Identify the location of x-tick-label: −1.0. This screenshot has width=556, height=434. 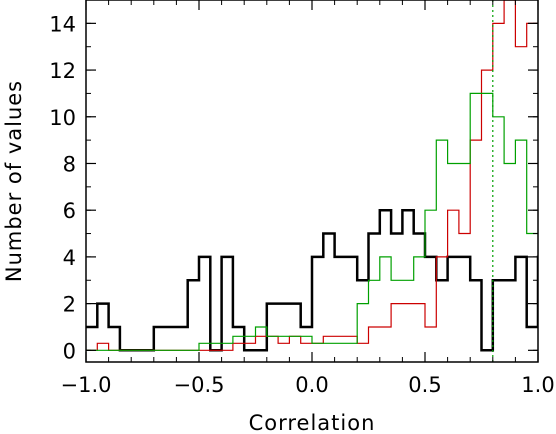
(86, 385).